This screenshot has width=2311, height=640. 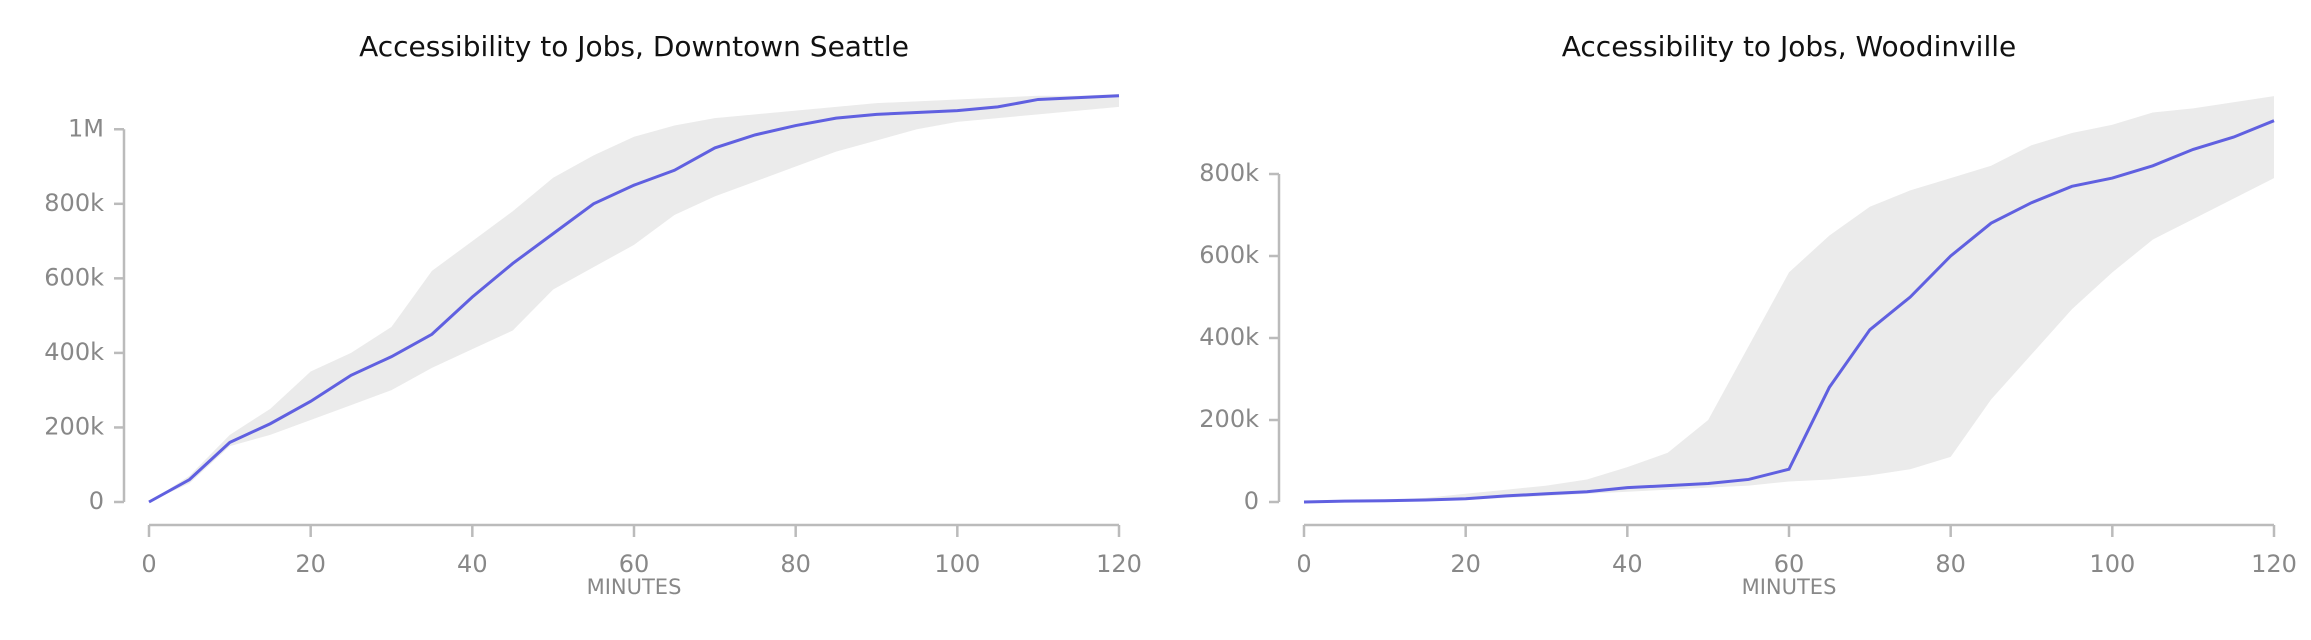 What do you see at coordinates (1789, 46) in the screenshot?
I see `chart-title: Accessibility to Jobs, Woodinville` at bounding box center [1789, 46].